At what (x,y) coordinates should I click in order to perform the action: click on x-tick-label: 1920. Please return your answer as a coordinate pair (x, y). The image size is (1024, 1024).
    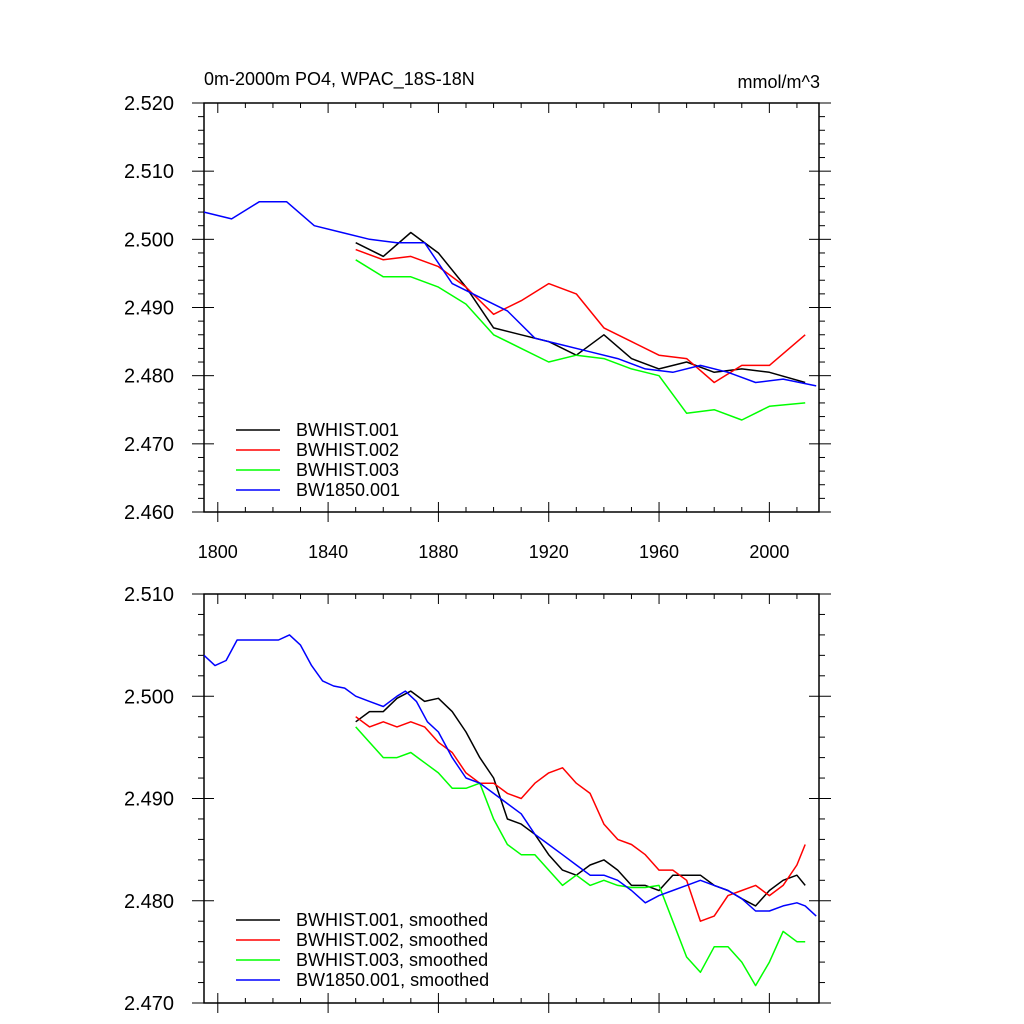
    Looking at the image, I should click on (549, 552).